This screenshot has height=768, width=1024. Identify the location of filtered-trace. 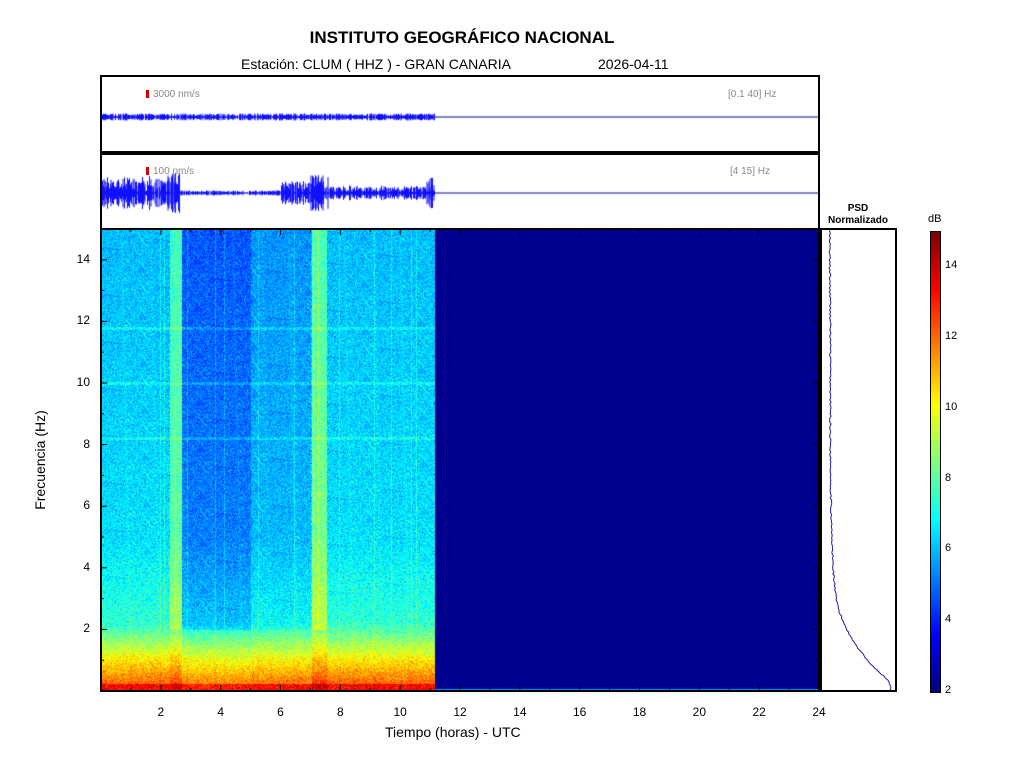
(460, 192).